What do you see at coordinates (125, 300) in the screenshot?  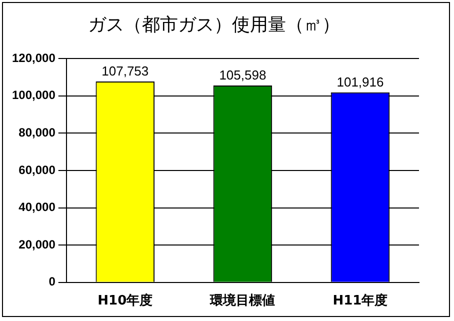 I see `x-tick-label: H10年度` at bounding box center [125, 300].